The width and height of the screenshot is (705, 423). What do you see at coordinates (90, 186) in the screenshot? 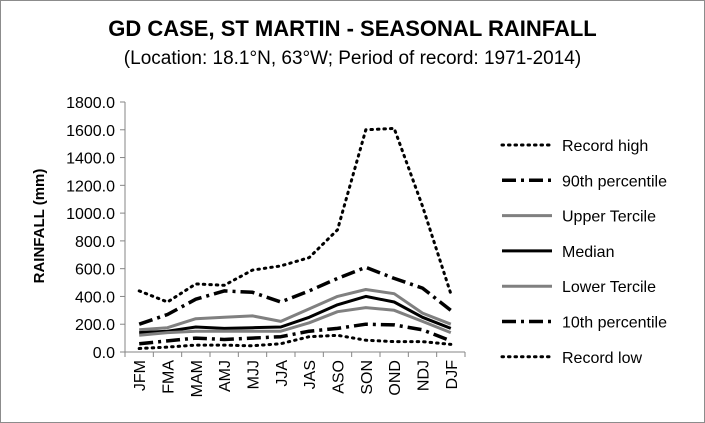
I see `y-tick-label: 1200.0` at bounding box center [90, 186].